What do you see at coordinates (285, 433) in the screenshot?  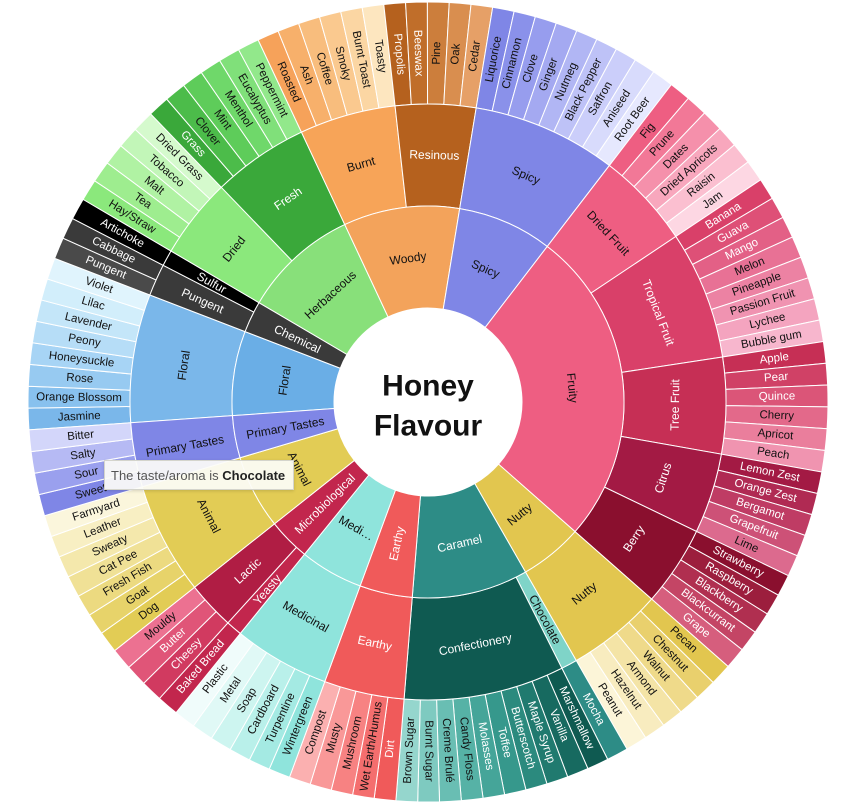 I see `category-segment-primary-tastes` at bounding box center [285, 433].